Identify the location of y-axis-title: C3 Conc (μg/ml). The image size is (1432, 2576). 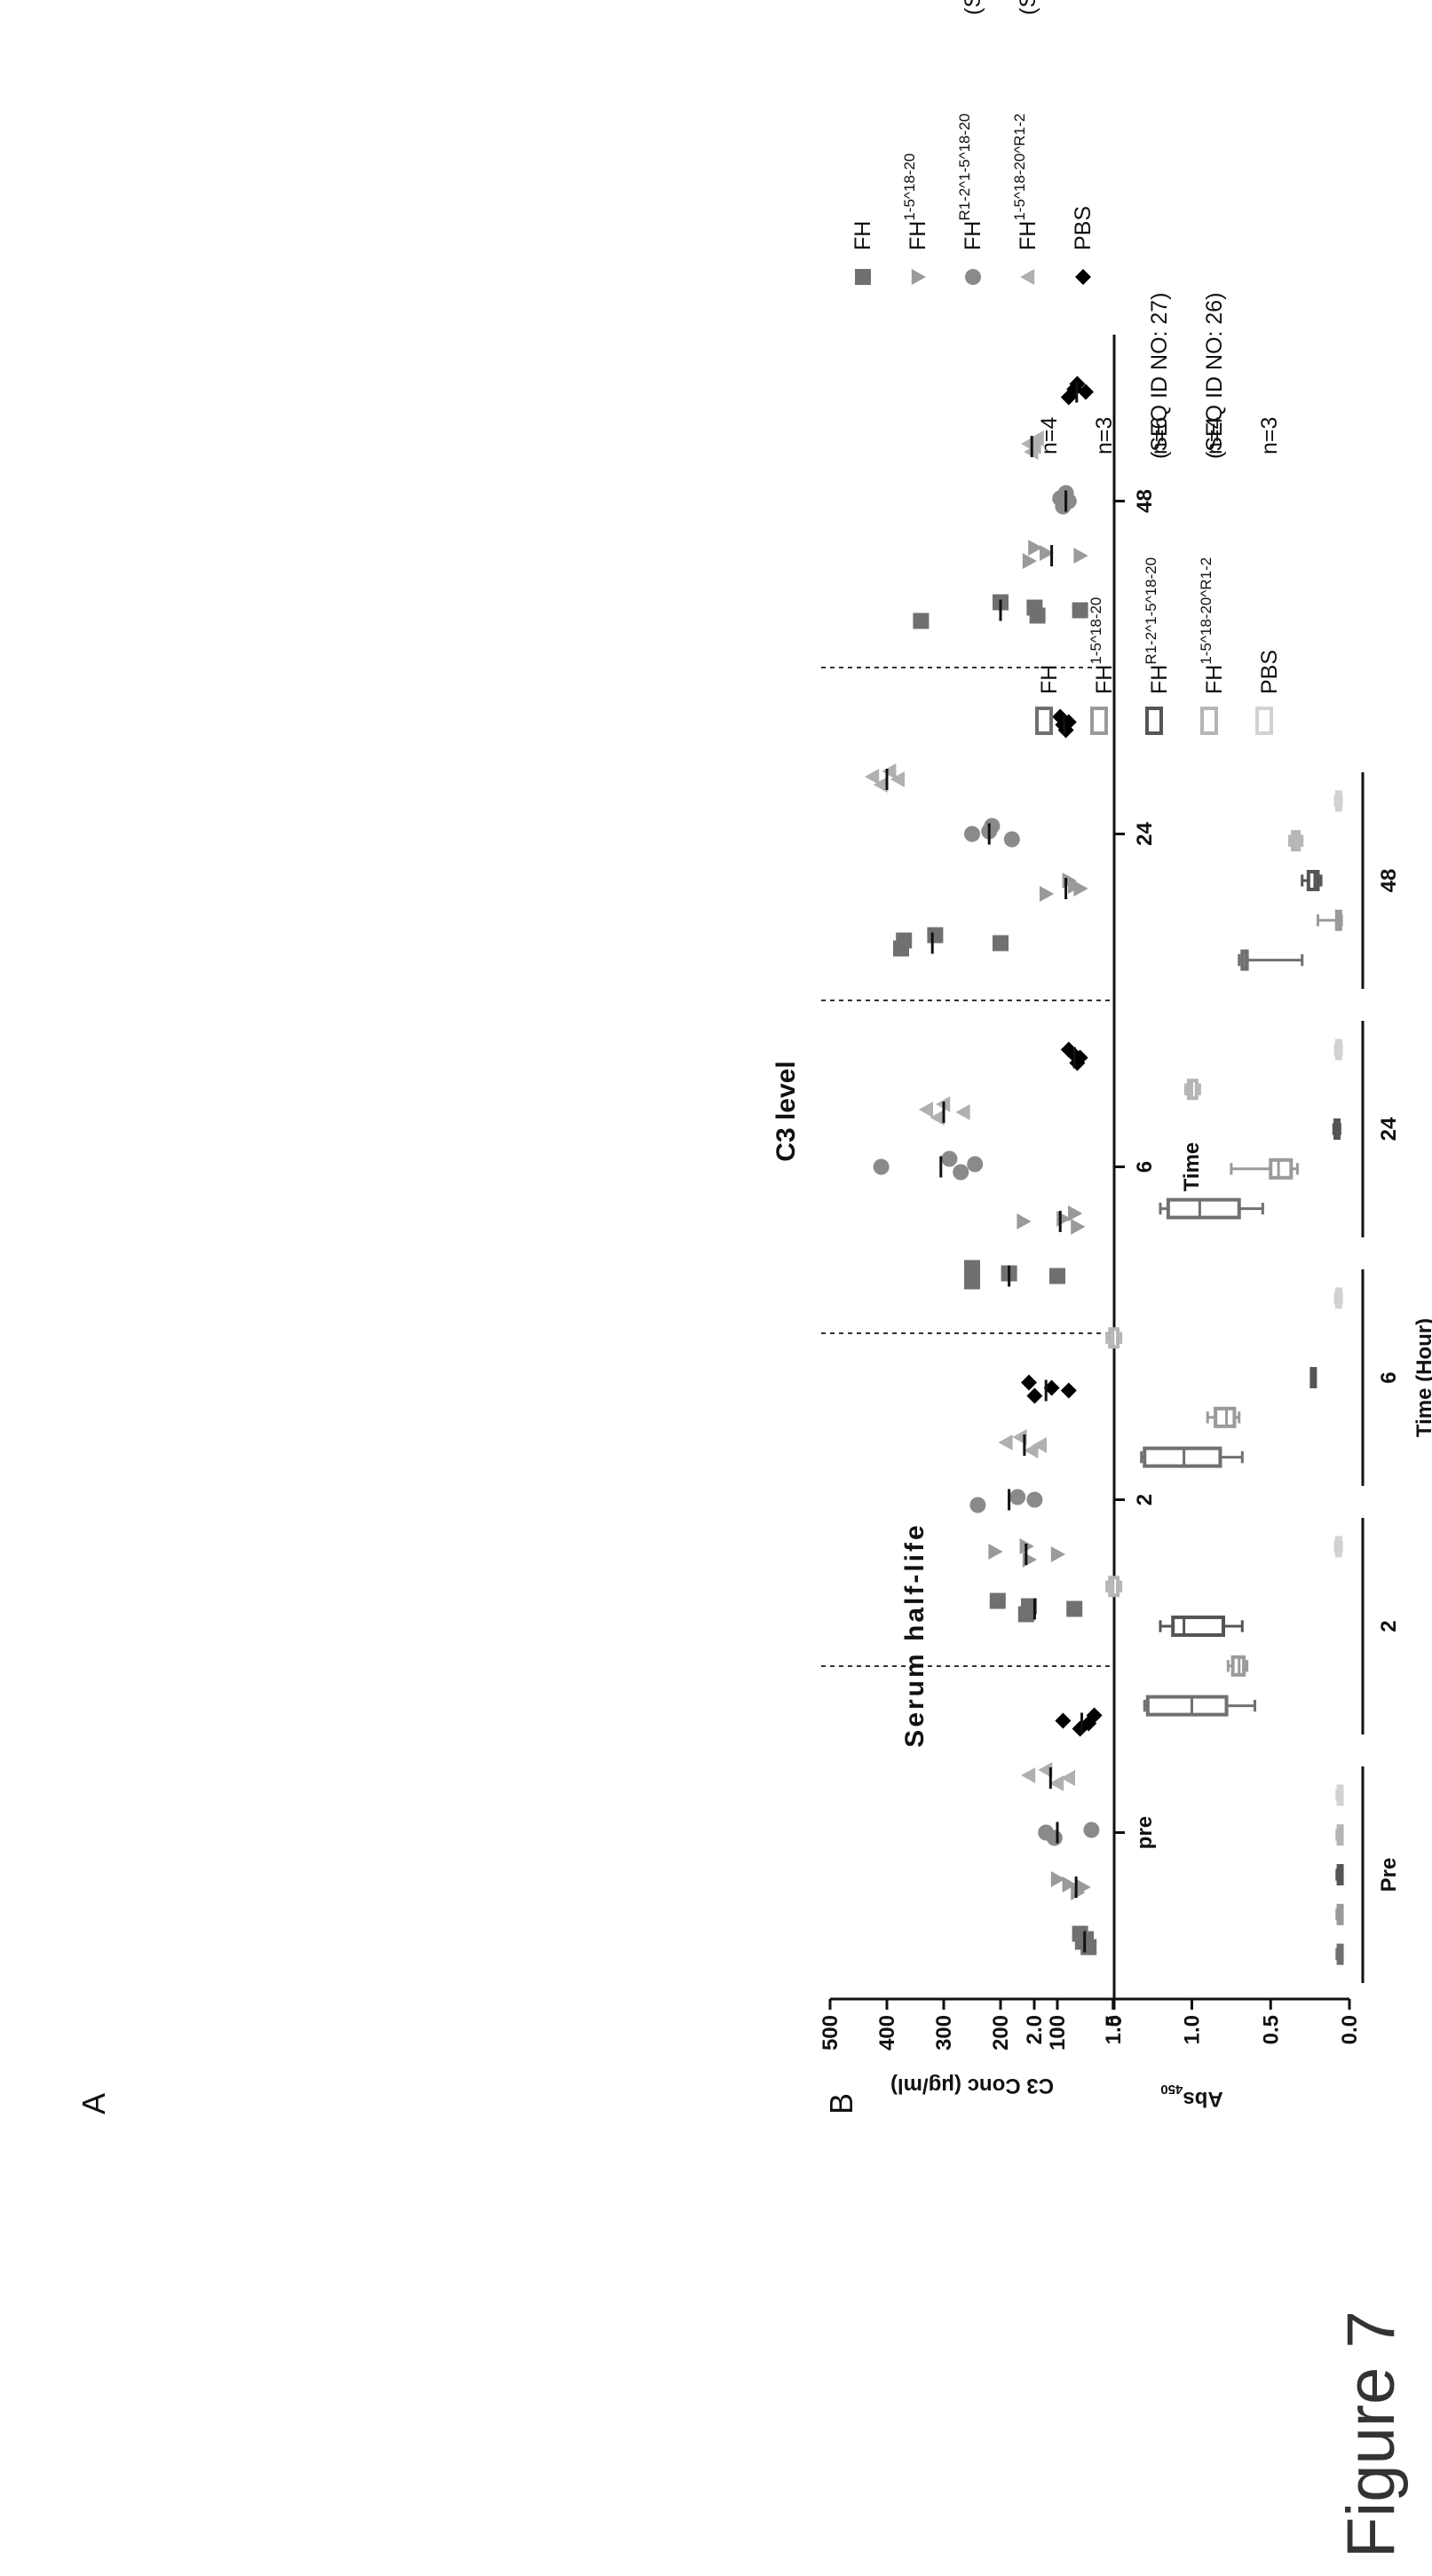
(972, 2086).